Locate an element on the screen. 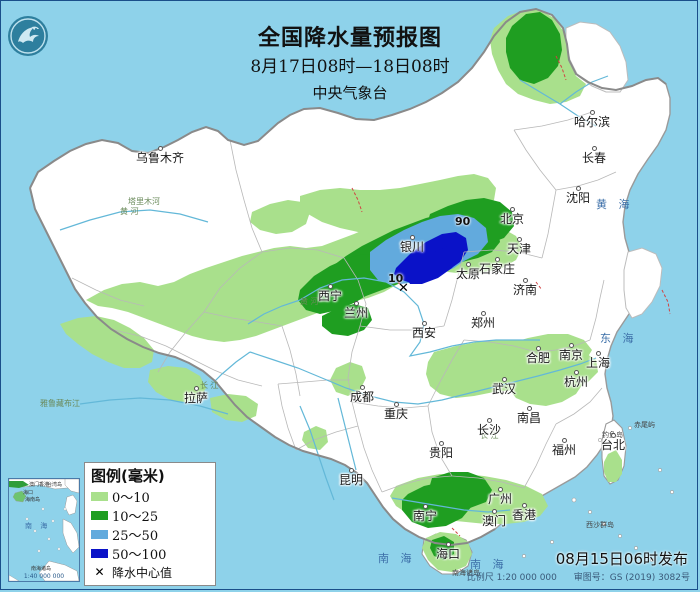 This screenshot has width=700, height=592. city-name: 北京 is located at coordinates (512, 219).